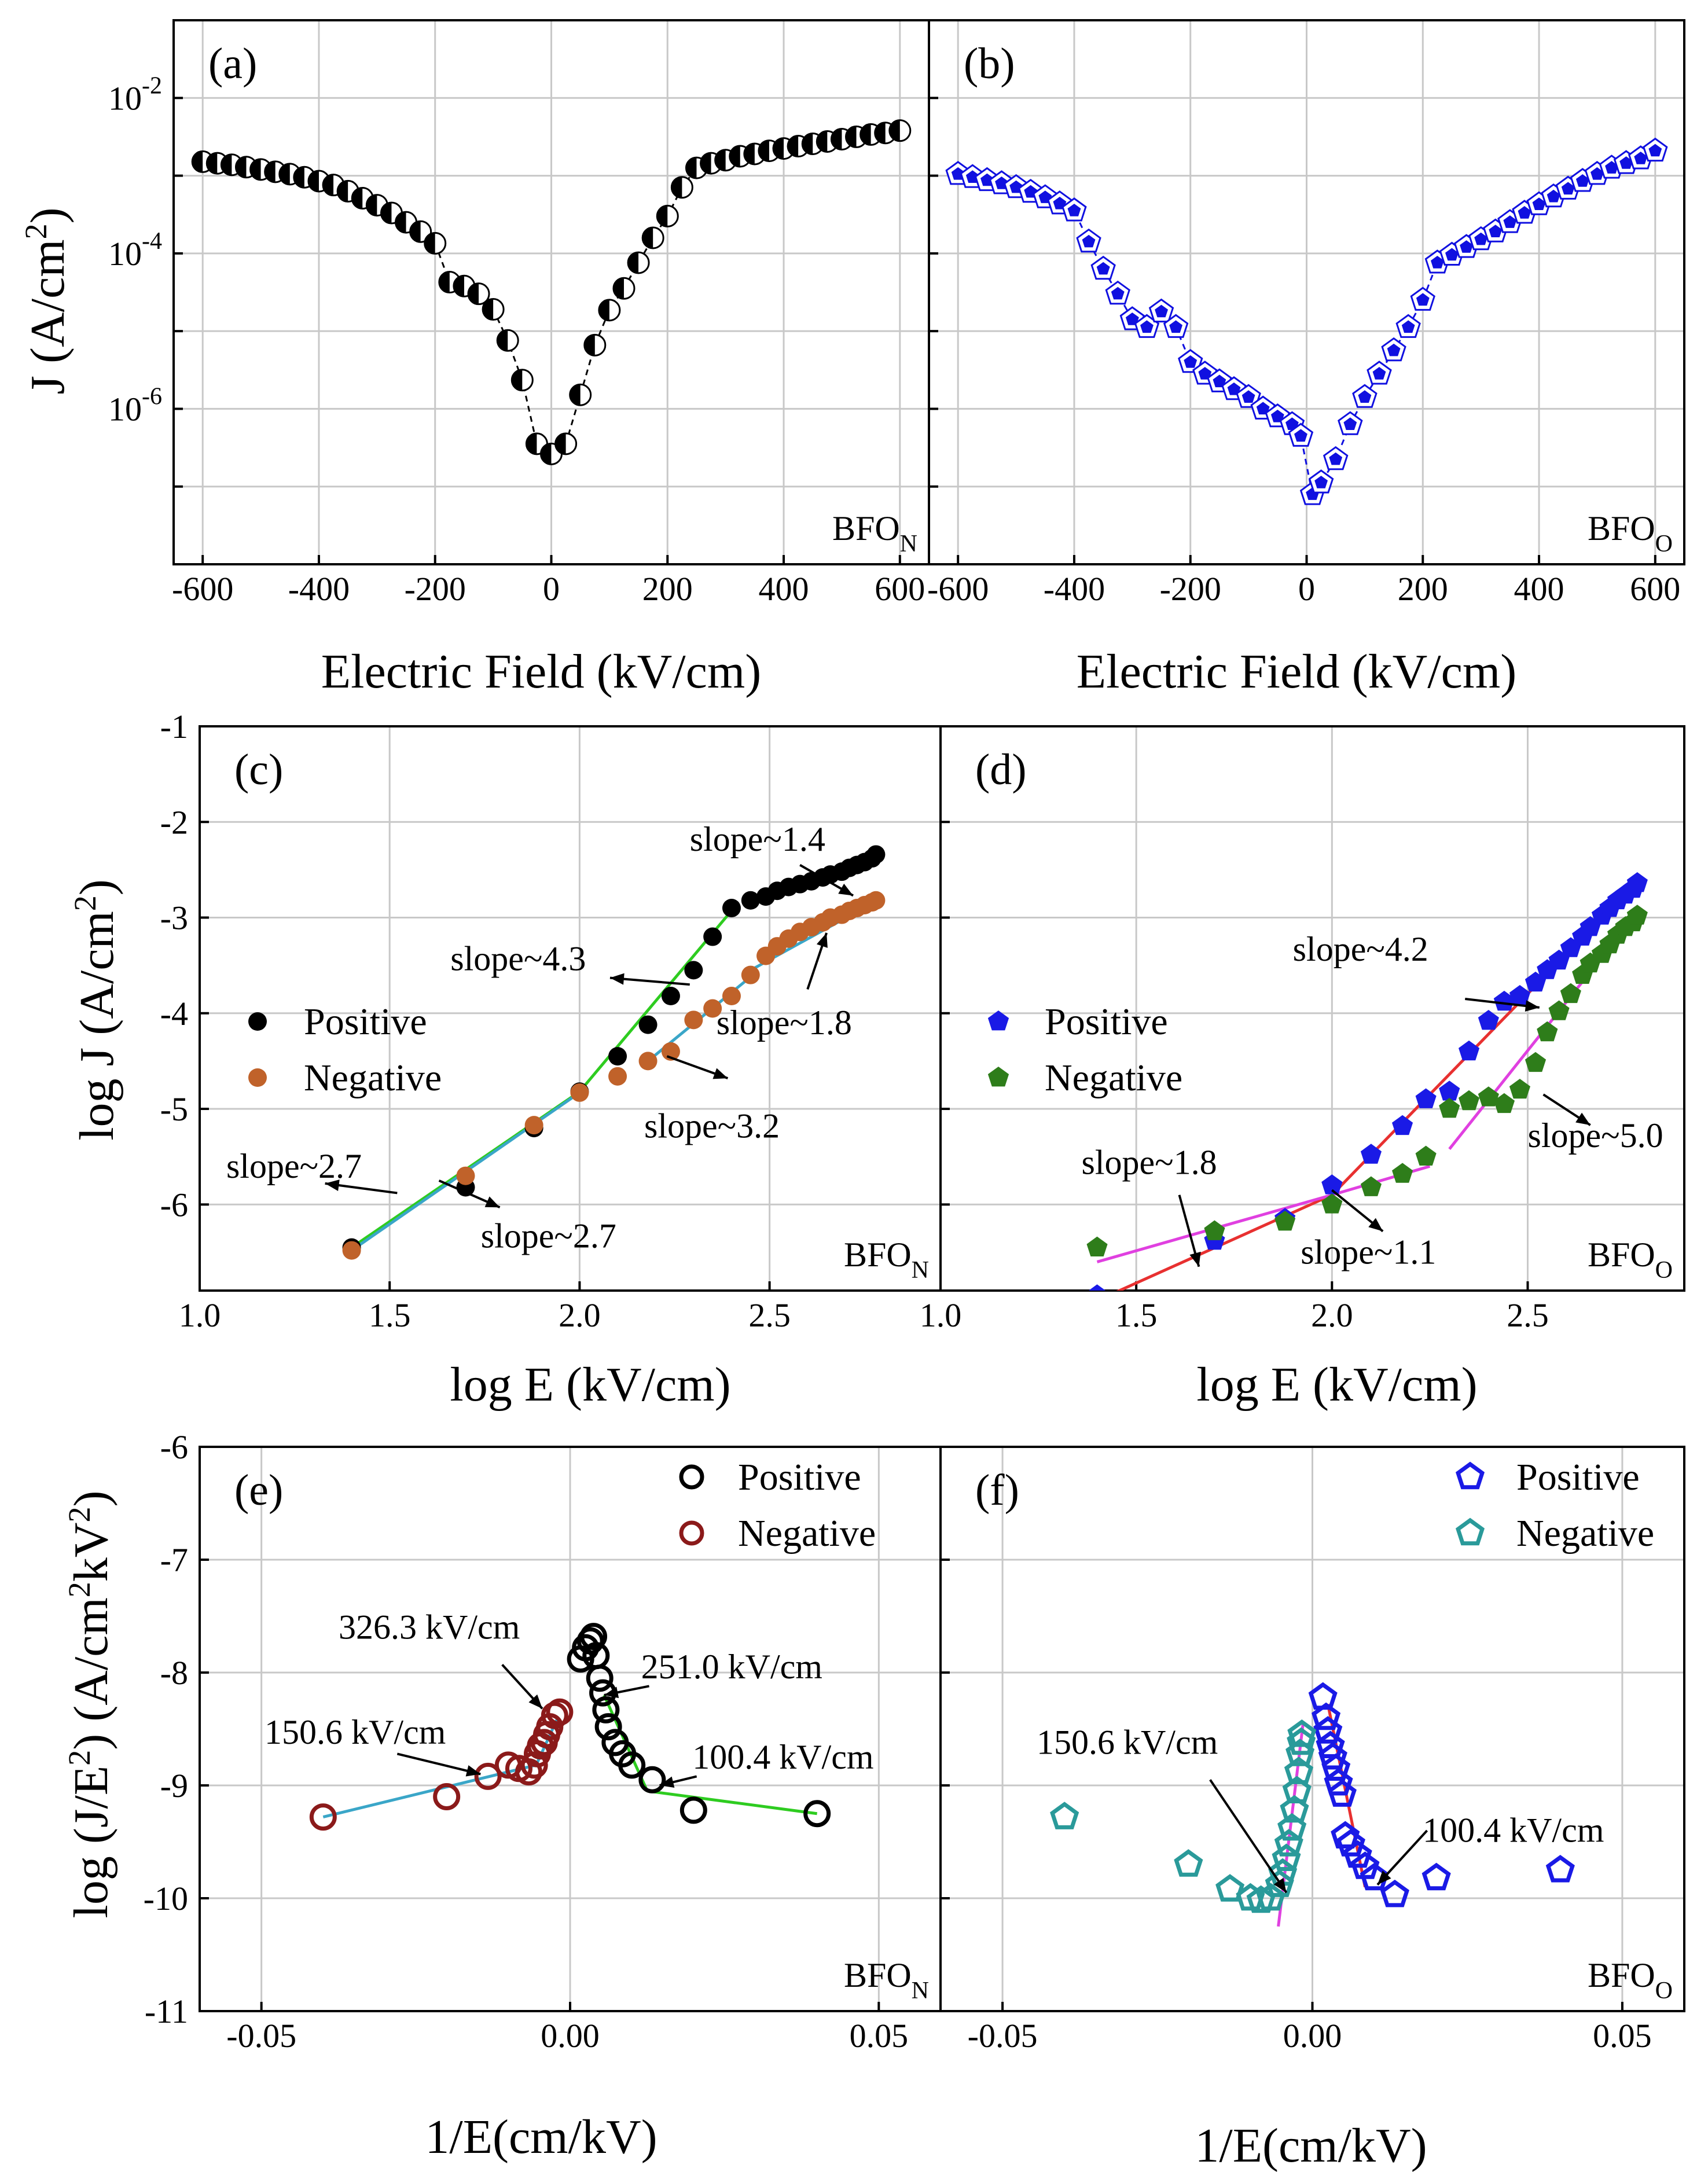  Describe the element at coordinates (758, 839) in the screenshot. I see `annotation-label: slope~1.4` at that location.